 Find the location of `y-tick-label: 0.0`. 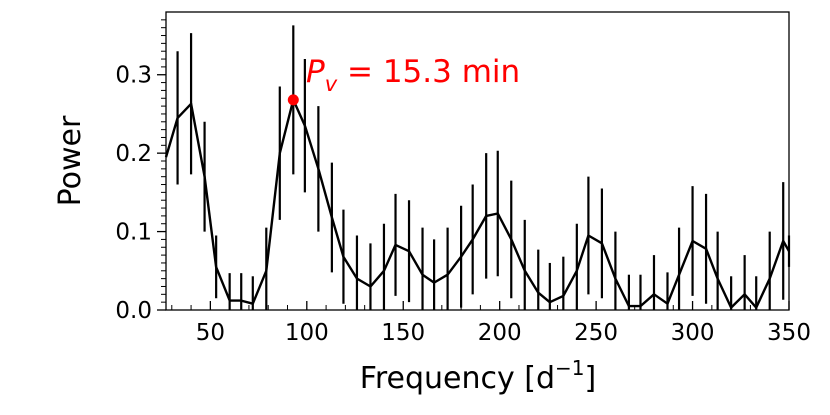

y-tick-label: 0.0 is located at coordinates (133, 311).